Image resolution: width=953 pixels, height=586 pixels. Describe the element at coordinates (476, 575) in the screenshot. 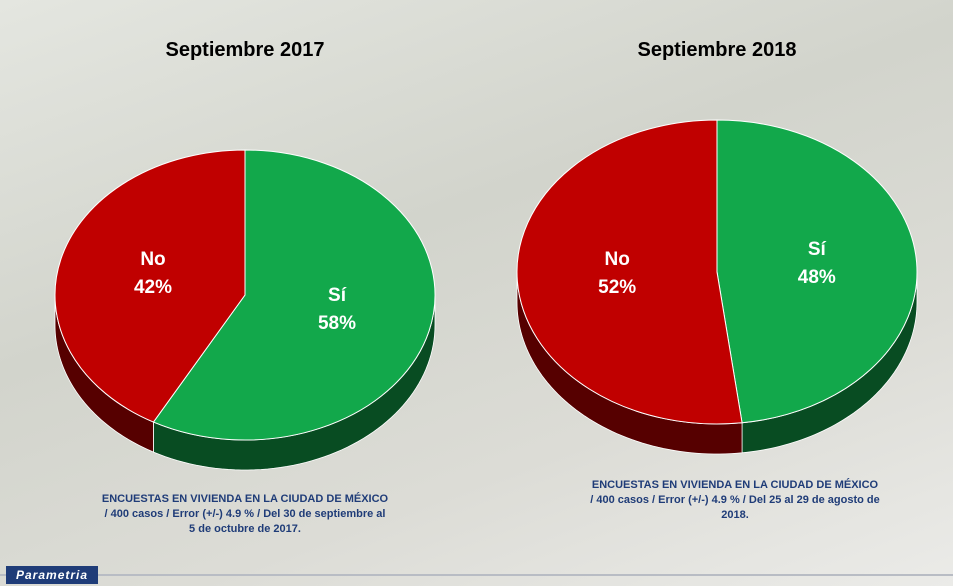

I see `footer-line` at that location.